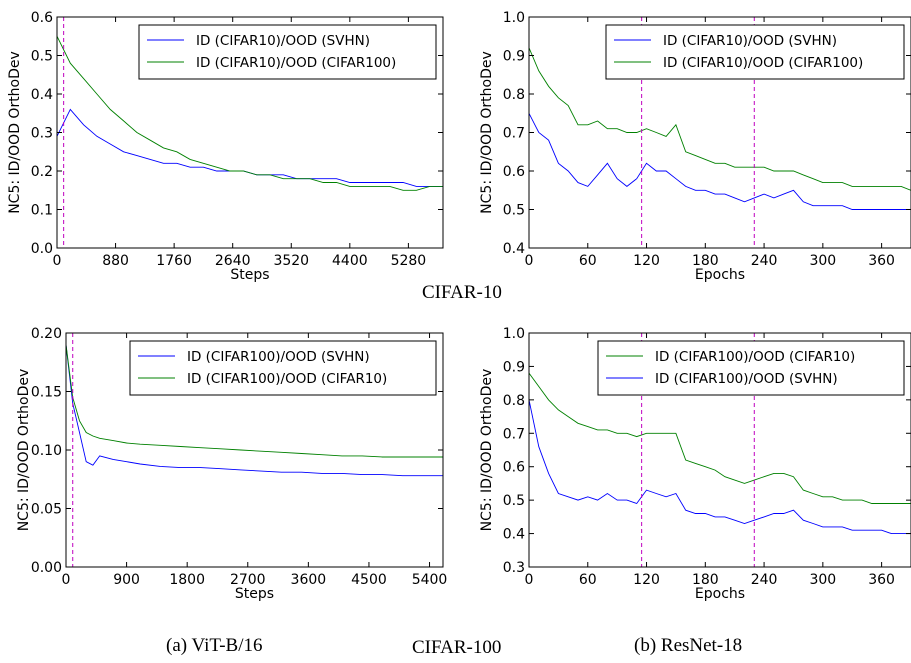  Describe the element at coordinates (369, 580) in the screenshot. I see `x-tick-label: 4500` at that location.